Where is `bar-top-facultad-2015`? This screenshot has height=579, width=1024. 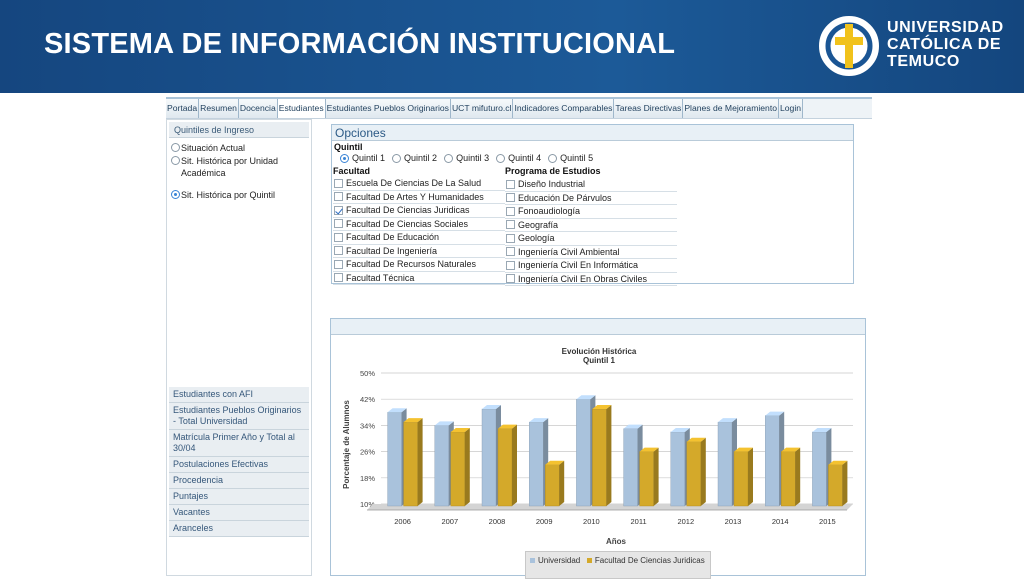 bar-top-facultad-2015 is located at coordinates (838, 462).